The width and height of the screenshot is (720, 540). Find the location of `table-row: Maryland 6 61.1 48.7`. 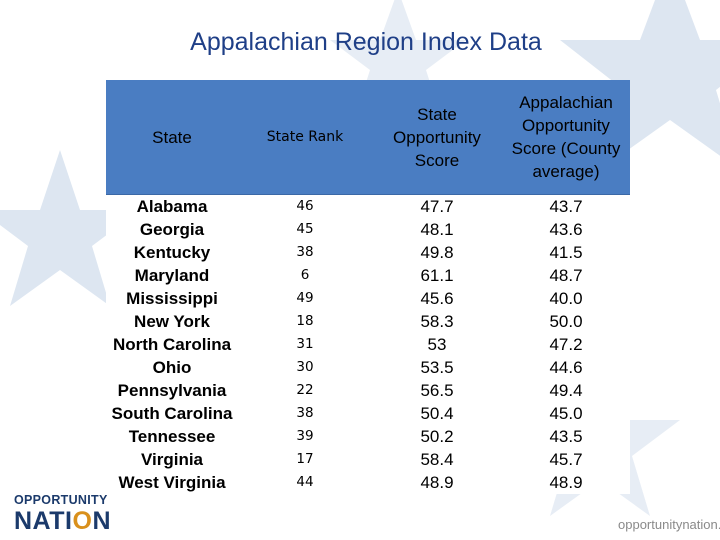

table-row: Maryland 6 61.1 48.7 is located at coordinates (368, 275).